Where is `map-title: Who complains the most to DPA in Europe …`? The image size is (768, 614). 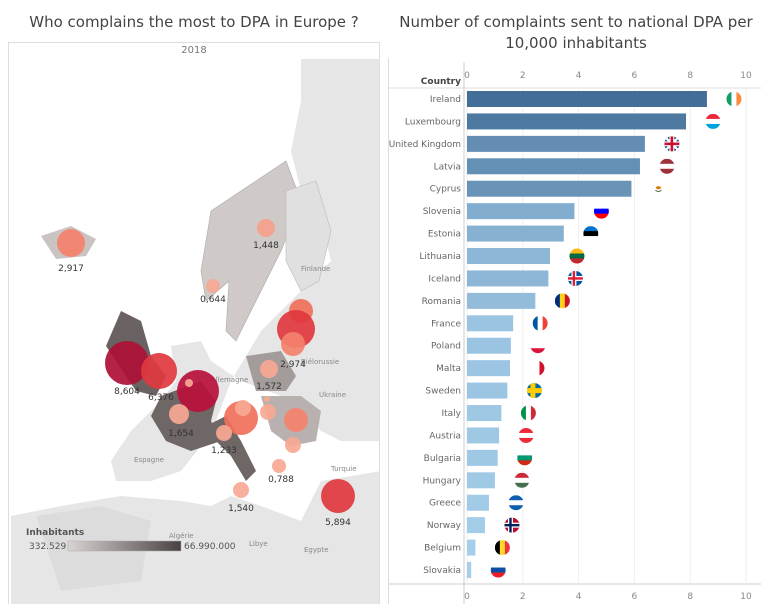
map-title: Who complains the most to DPA in Europe … is located at coordinates (194, 22).